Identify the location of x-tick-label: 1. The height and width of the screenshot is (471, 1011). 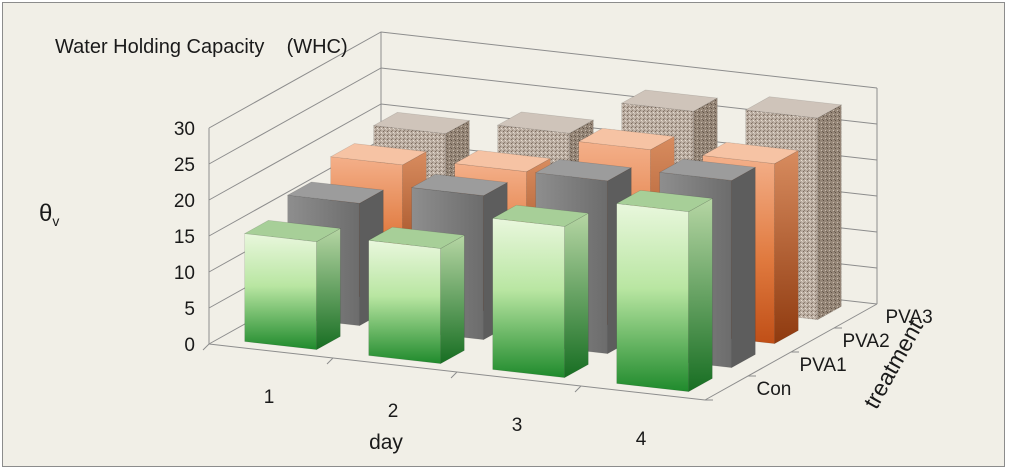
(269, 397).